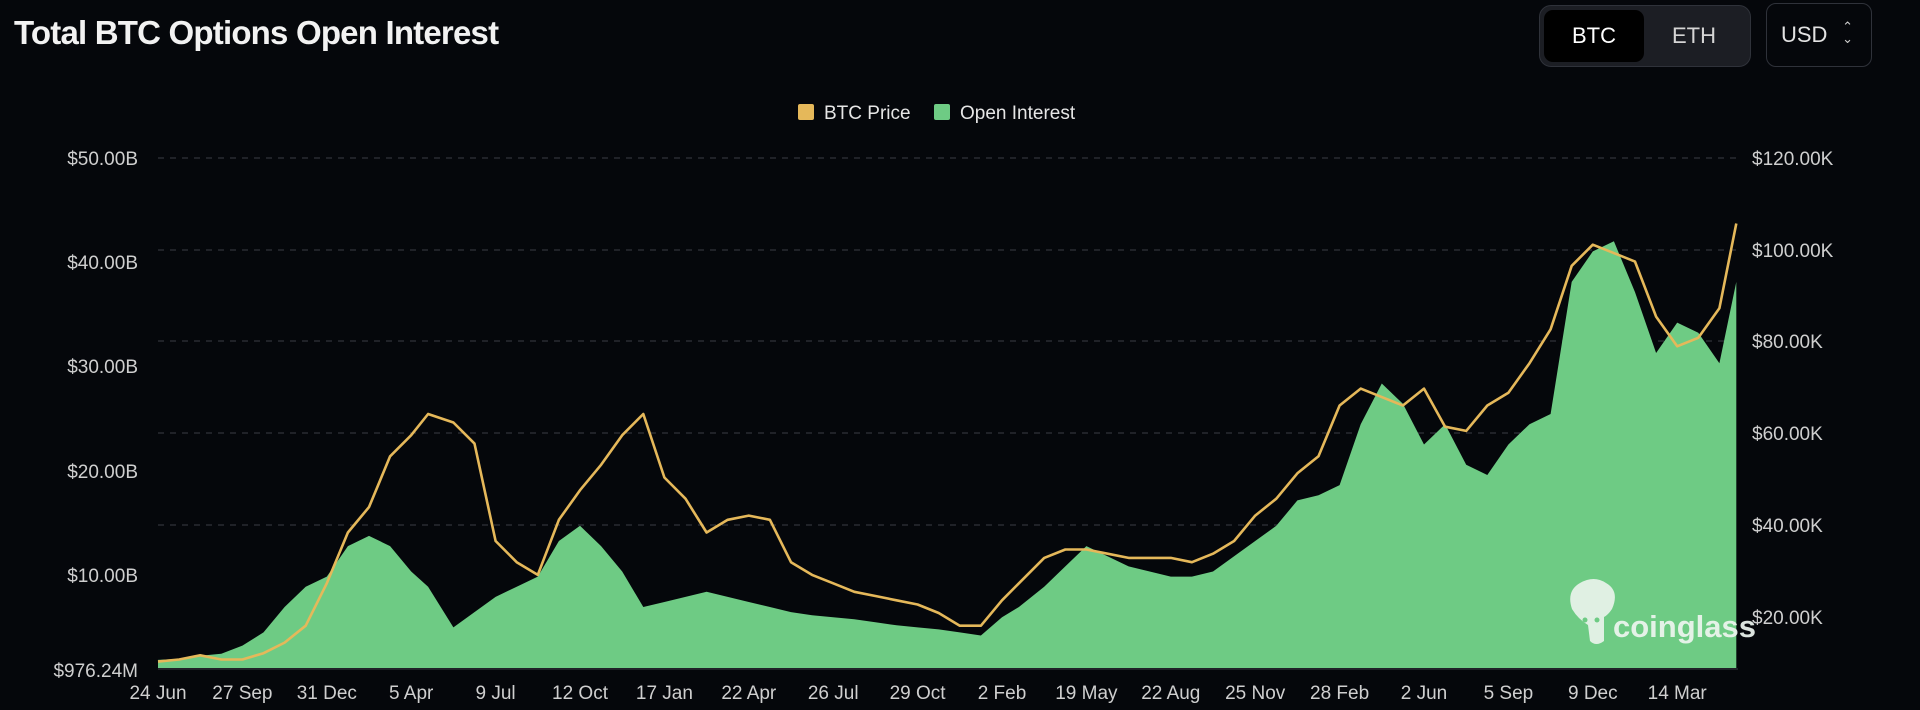  I want to click on legend-item: Open Interest, so click(1005, 113).